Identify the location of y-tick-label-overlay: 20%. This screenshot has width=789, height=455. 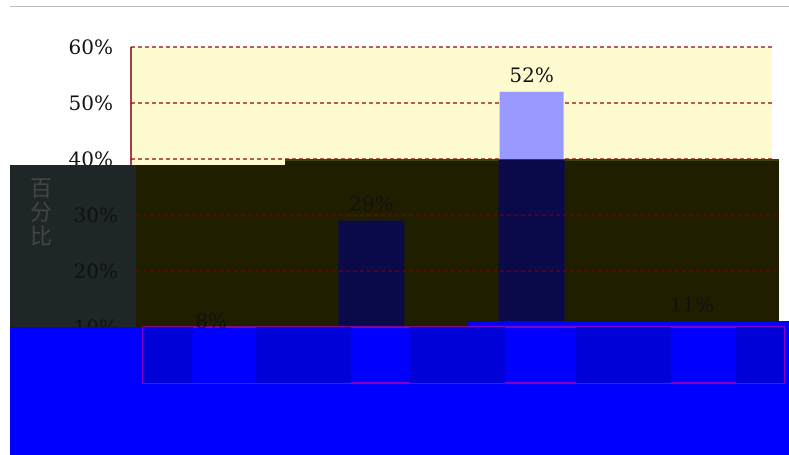
(96, 271).